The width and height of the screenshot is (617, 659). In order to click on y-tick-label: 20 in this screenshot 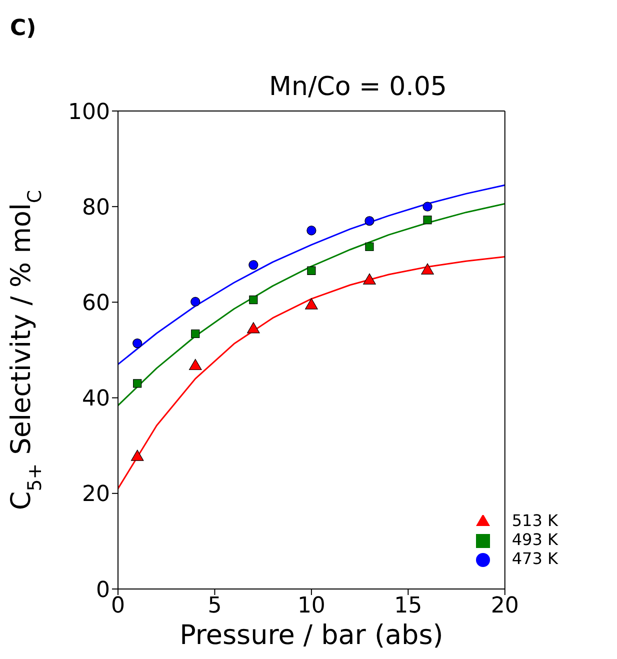, I will do `click(96, 495)`.